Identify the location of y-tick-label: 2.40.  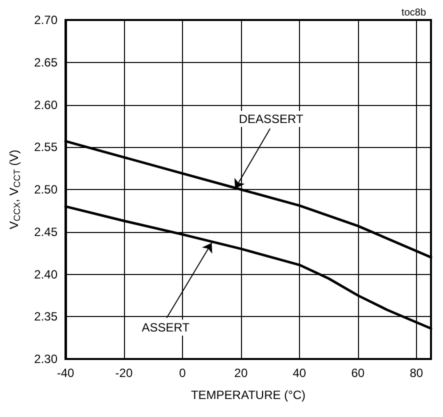
(46, 274).